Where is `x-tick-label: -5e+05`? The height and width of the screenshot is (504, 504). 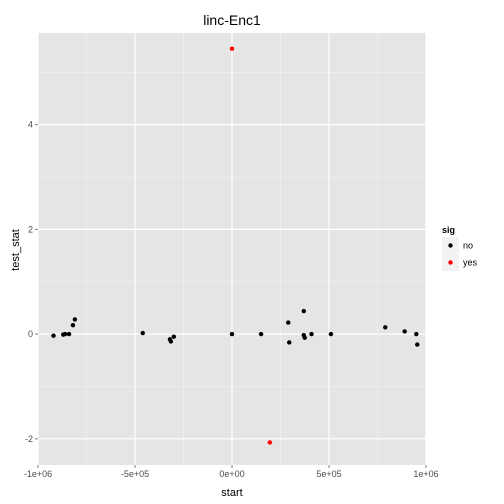
x-tick-label: -5e+05 is located at coordinates (135, 474).